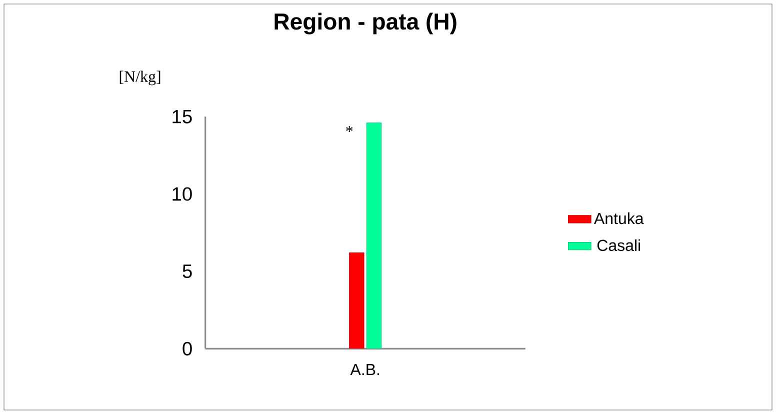  I want to click on chart-title: Region - pata (H), so click(365, 23).